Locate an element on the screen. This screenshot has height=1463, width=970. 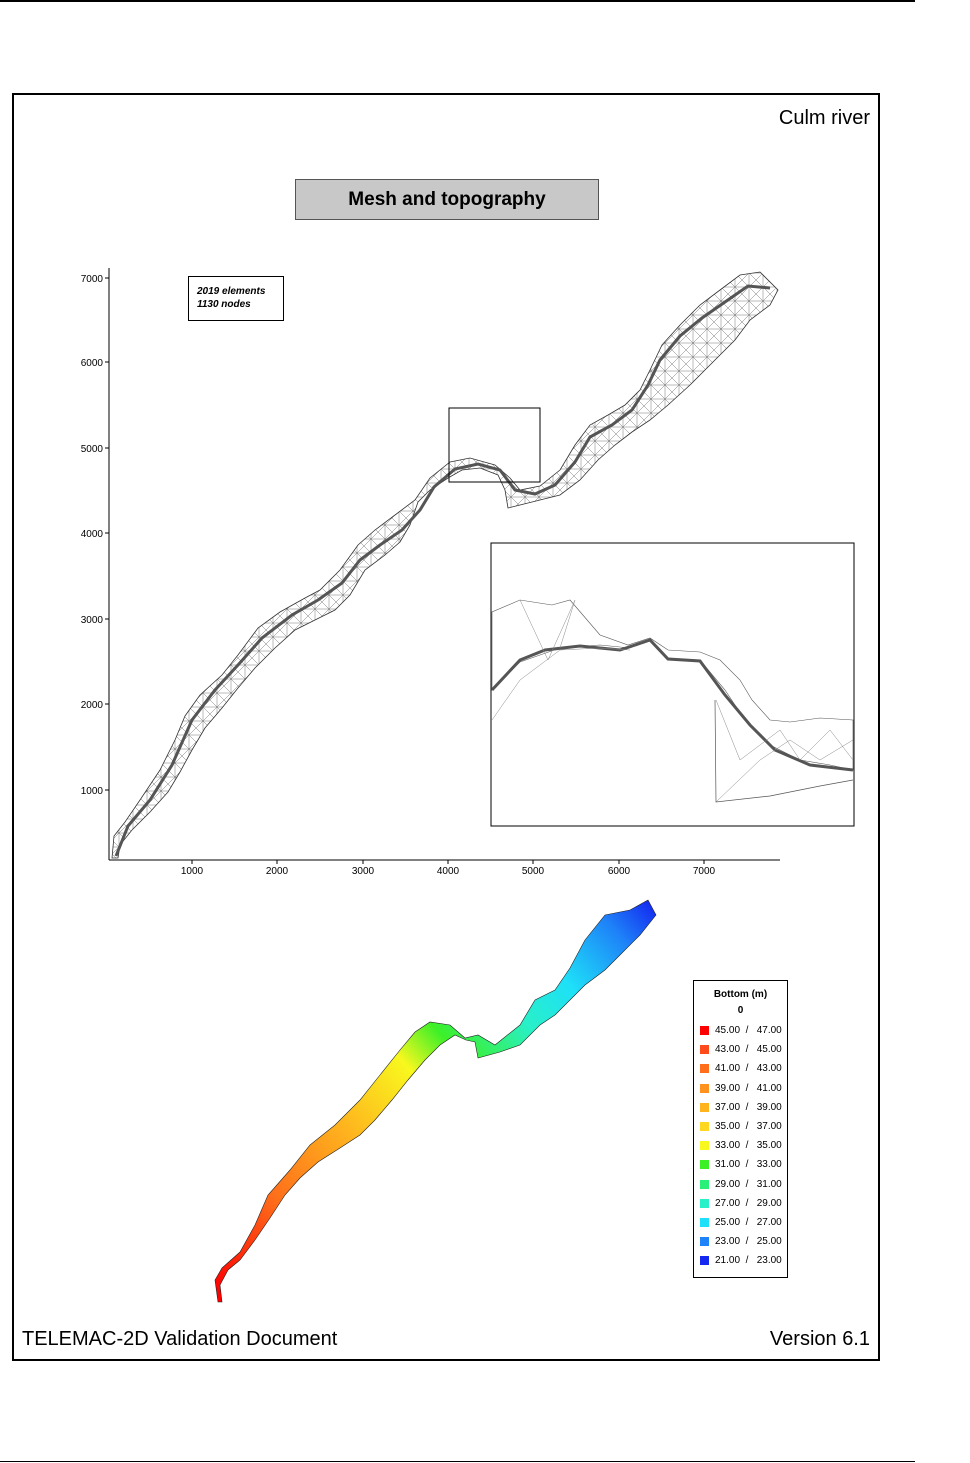
legend-entry: 39.00 / 41.00 is located at coordinates (740, 1088).